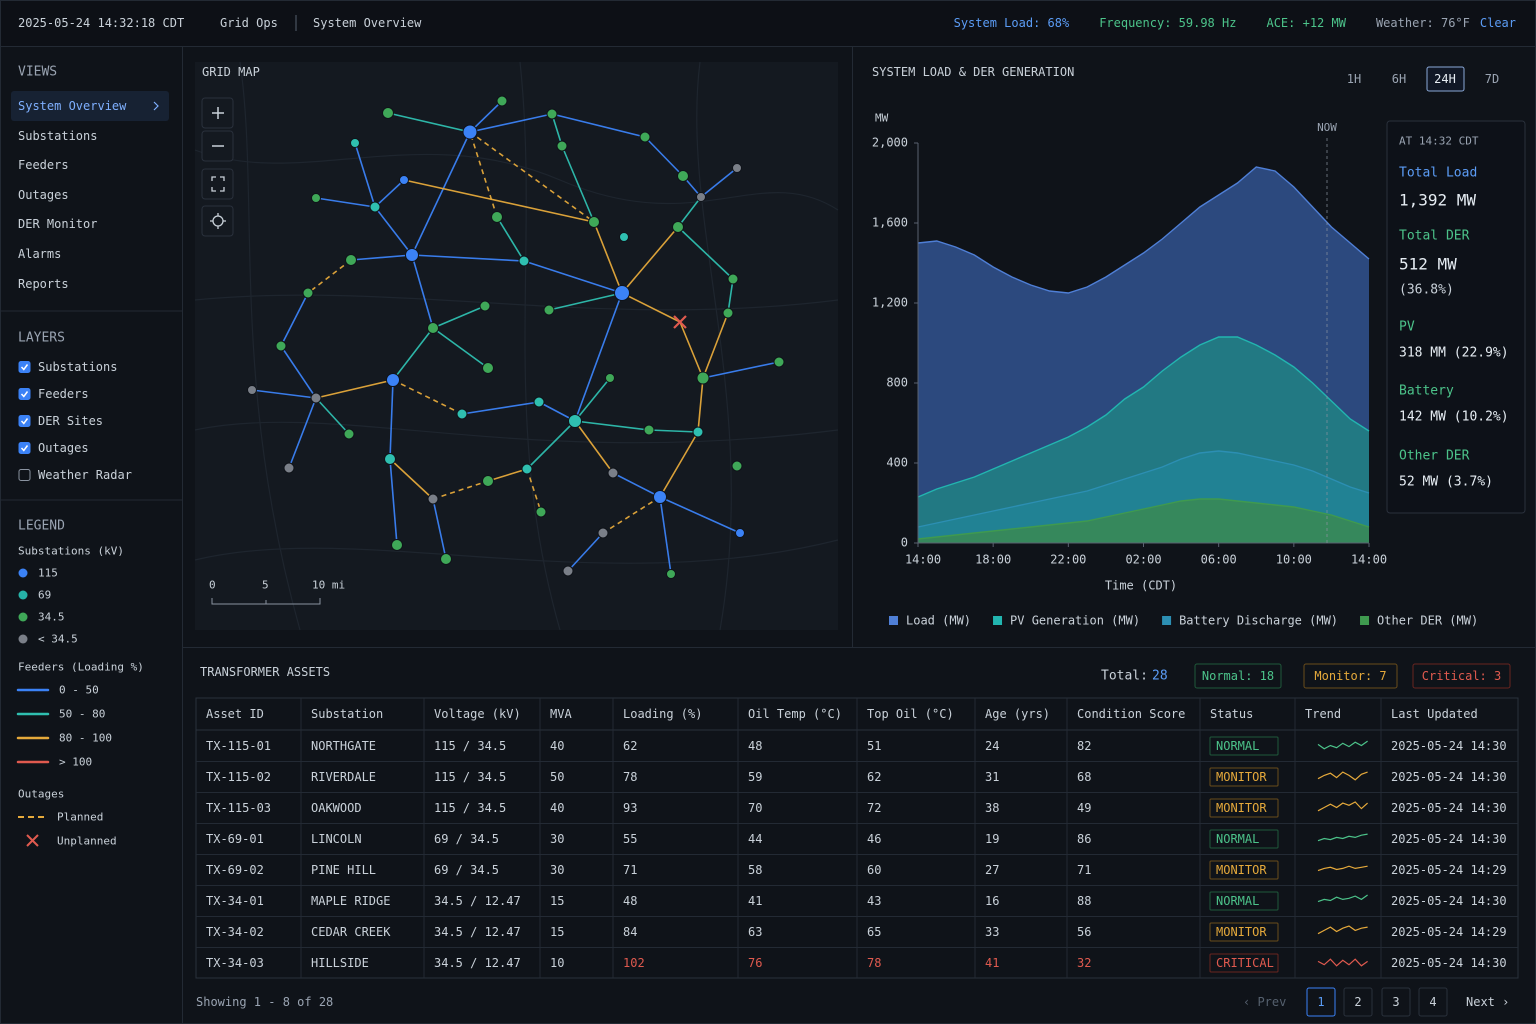  I want to click on summary-normal: Normal: 18, so click(1238, 676).